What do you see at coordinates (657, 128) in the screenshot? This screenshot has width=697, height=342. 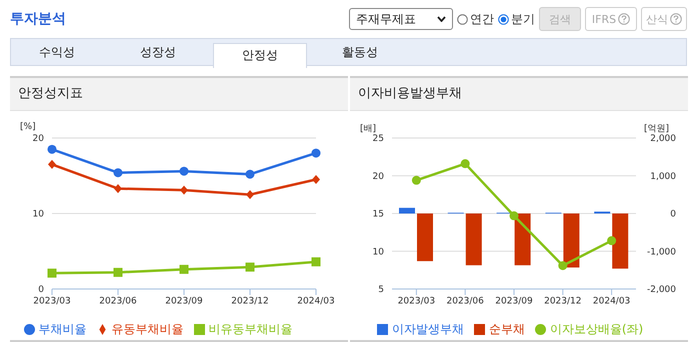 I see `y2-axis-title: [억원]` at bounding box center [657, 128].